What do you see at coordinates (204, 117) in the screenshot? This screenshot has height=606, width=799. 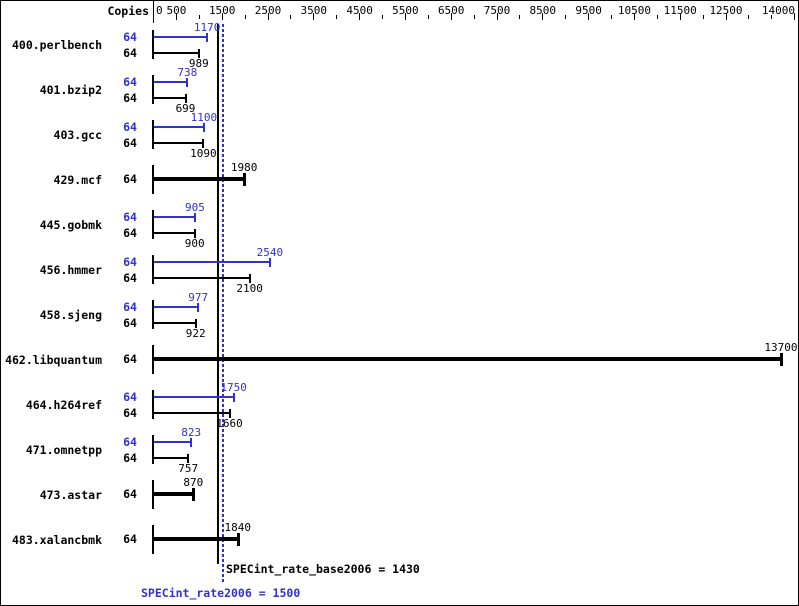 I see `bar-value-label: 1100` at bounding box center [204, 117].